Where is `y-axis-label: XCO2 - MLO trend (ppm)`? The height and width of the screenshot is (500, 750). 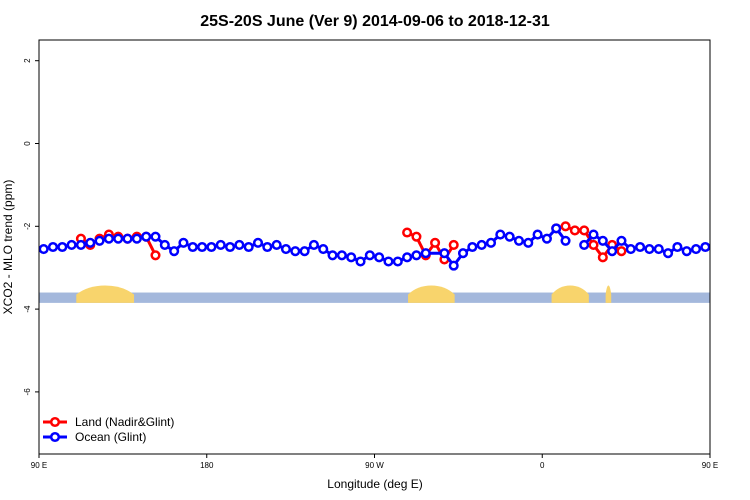 y-axis-label: XCO2 - MLO trend (ppm) is located at coordinates (8, 247).